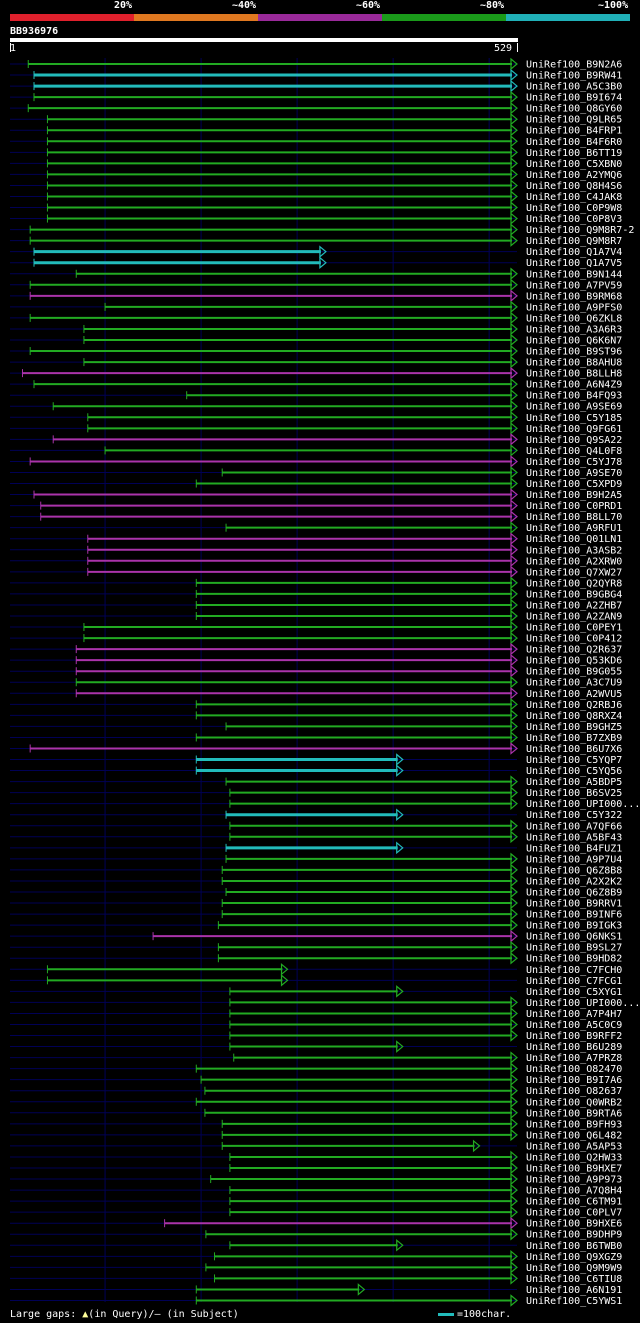  I want to click on legend-segment, so click(444, 17).